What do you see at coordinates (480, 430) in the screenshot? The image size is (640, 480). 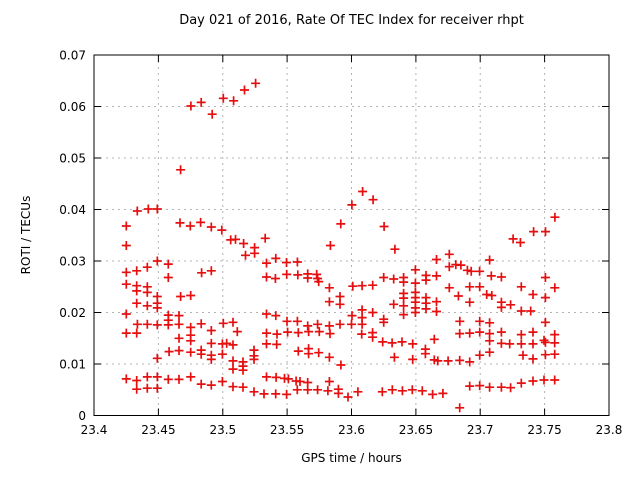 I see `x-tick-label: 23.7` at bounding box center [480, 430].